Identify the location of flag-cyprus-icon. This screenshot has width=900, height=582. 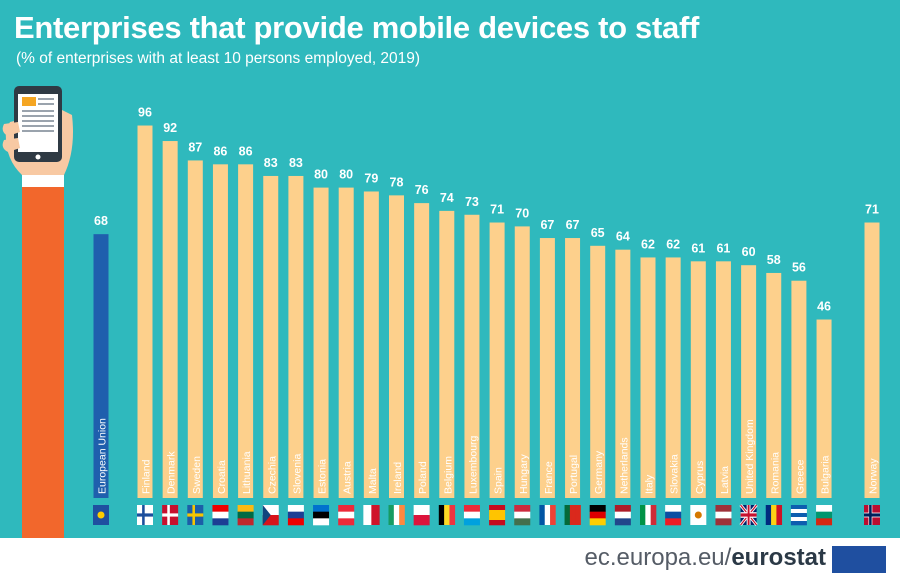
(698, 515).